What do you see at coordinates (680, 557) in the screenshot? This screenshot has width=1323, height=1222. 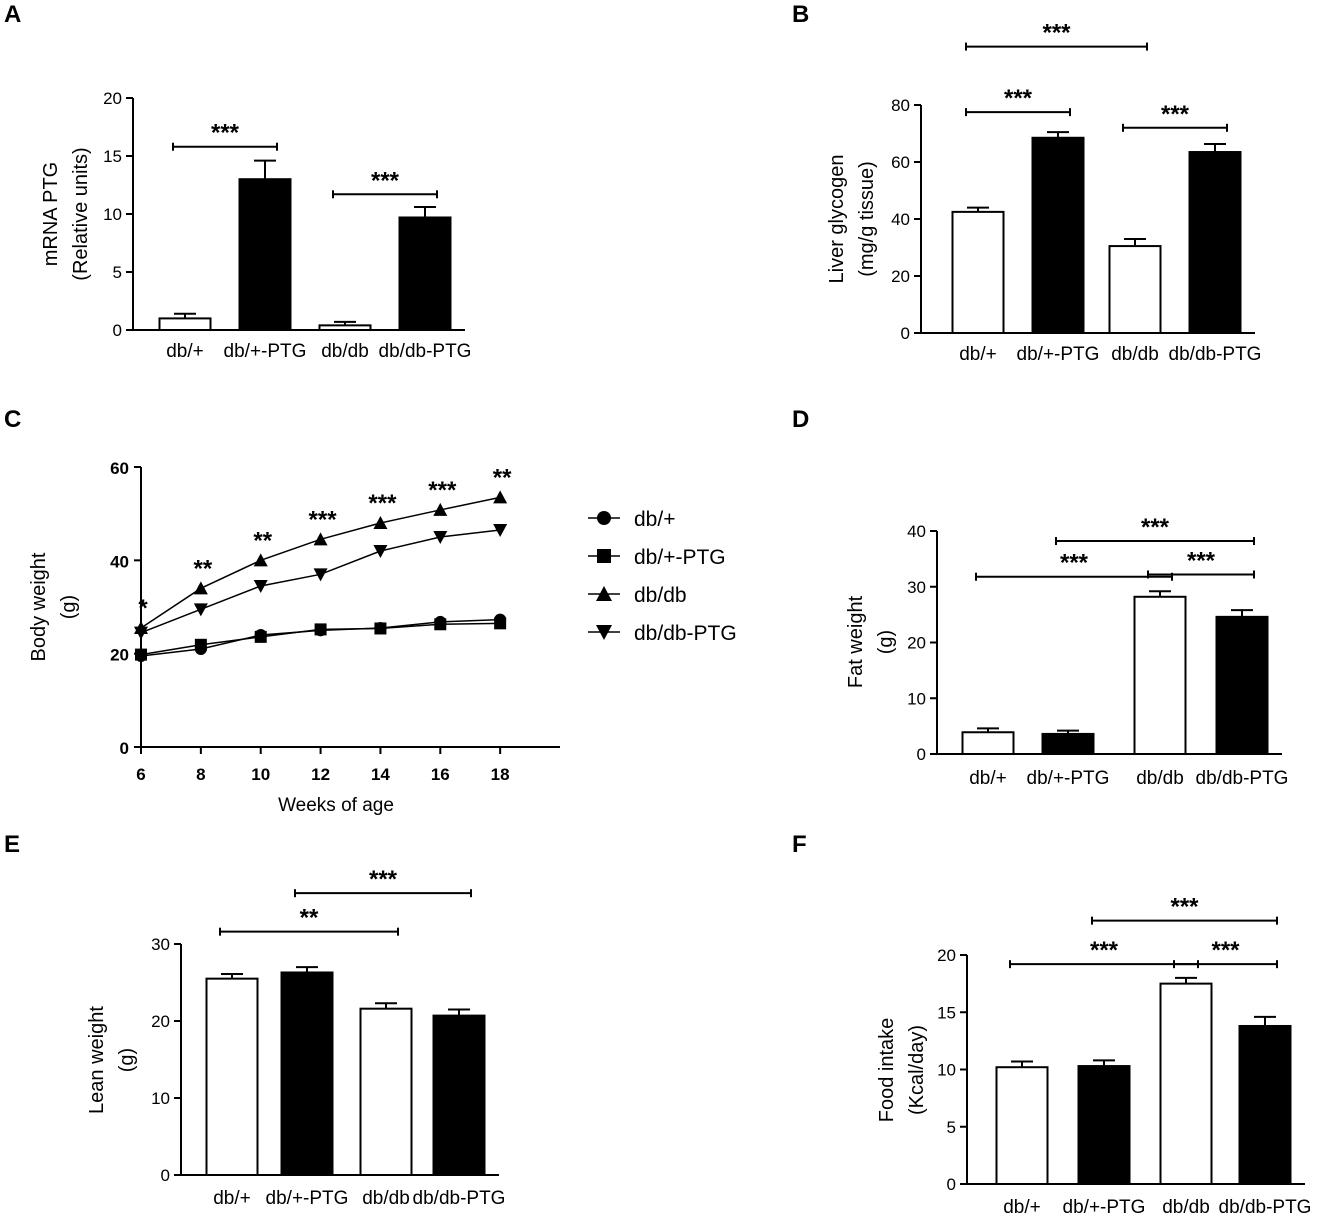 I see `legend-label: db/+-PTG` at bounding box center [680, 557].